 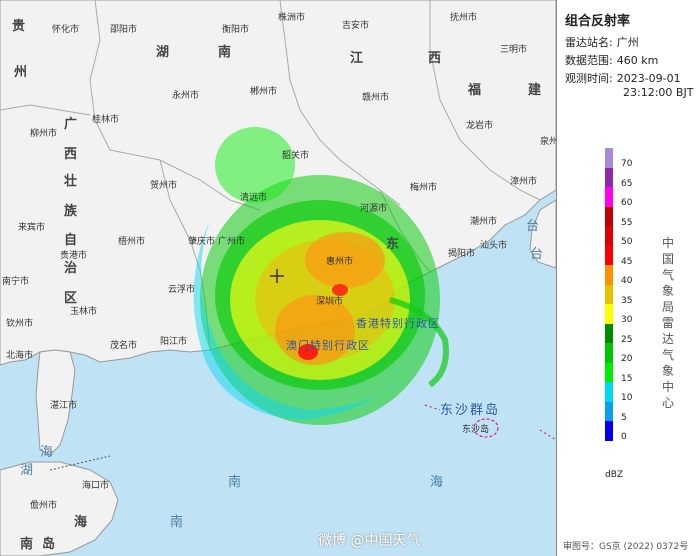 What do you see at coordinates (49, 544) in the screenshot?
I see `region-label: 岛` at bounding box center [49, 544].